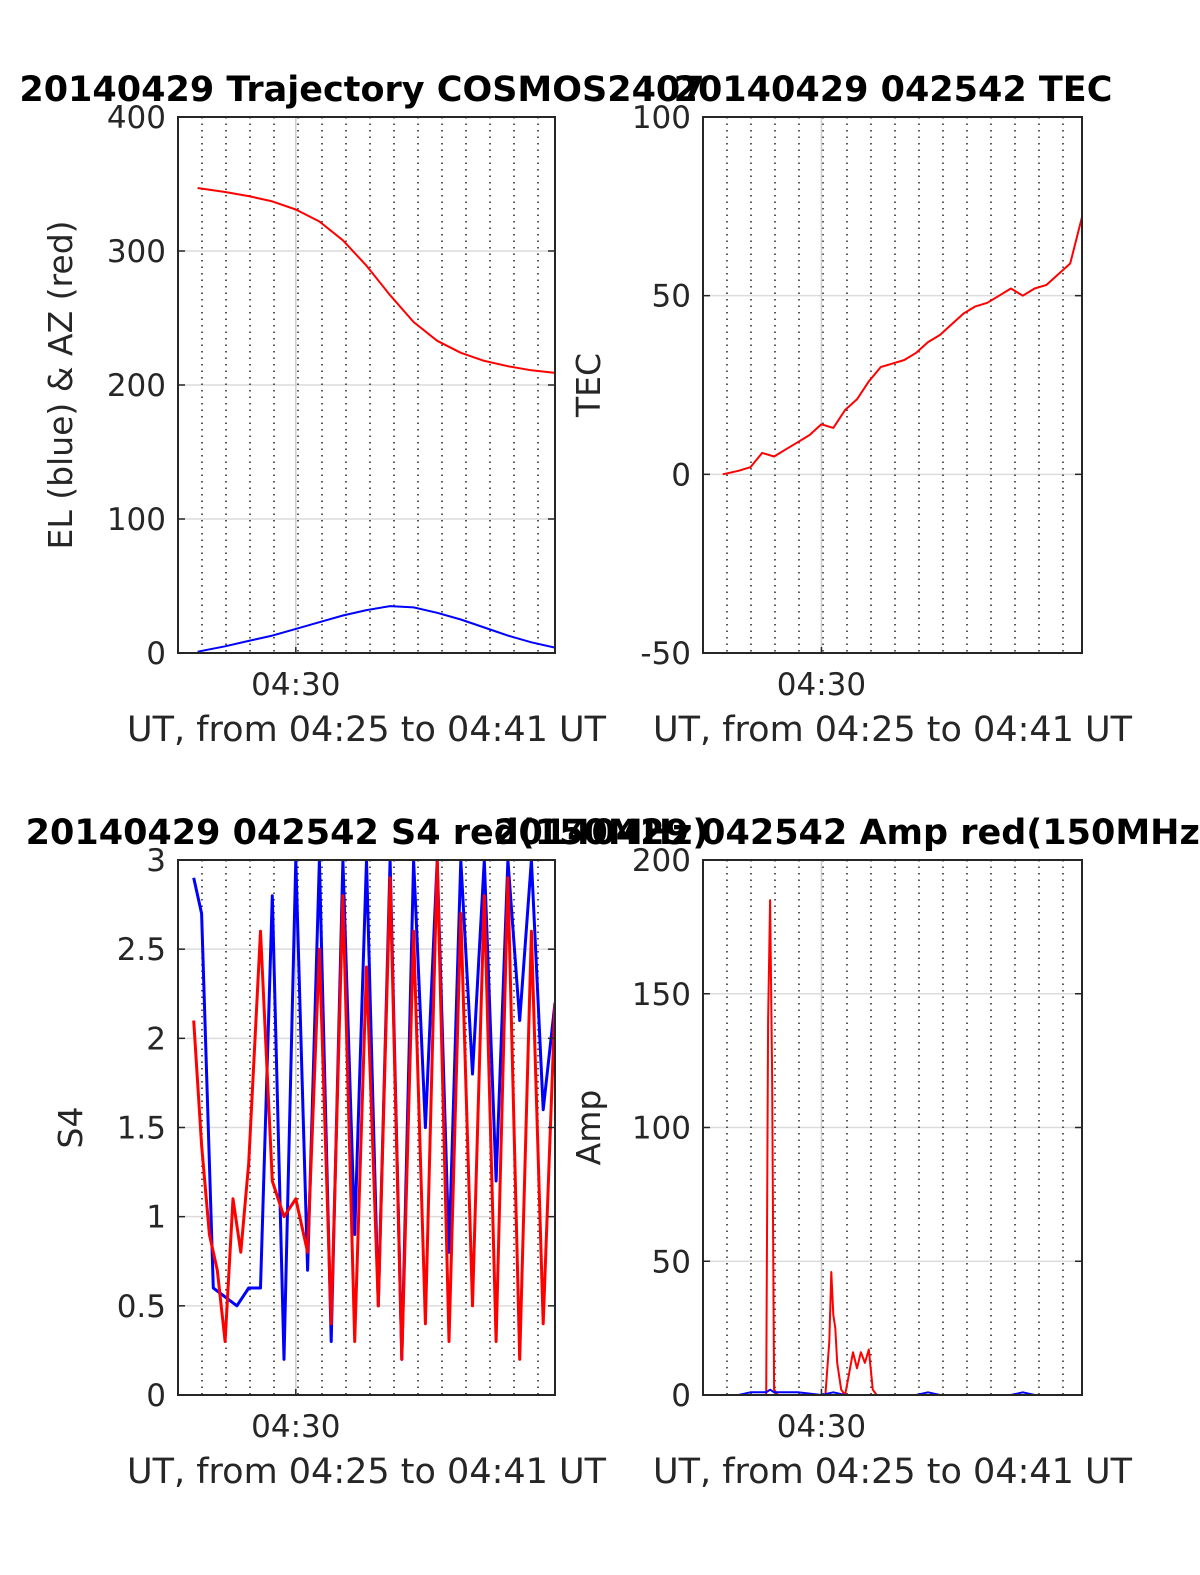 The height and width of the screenshot is (1575, 1200). Describe the element at coordinates (141, 1307) in the screenshot. I see `y-tick-label: 0.5` at that location.